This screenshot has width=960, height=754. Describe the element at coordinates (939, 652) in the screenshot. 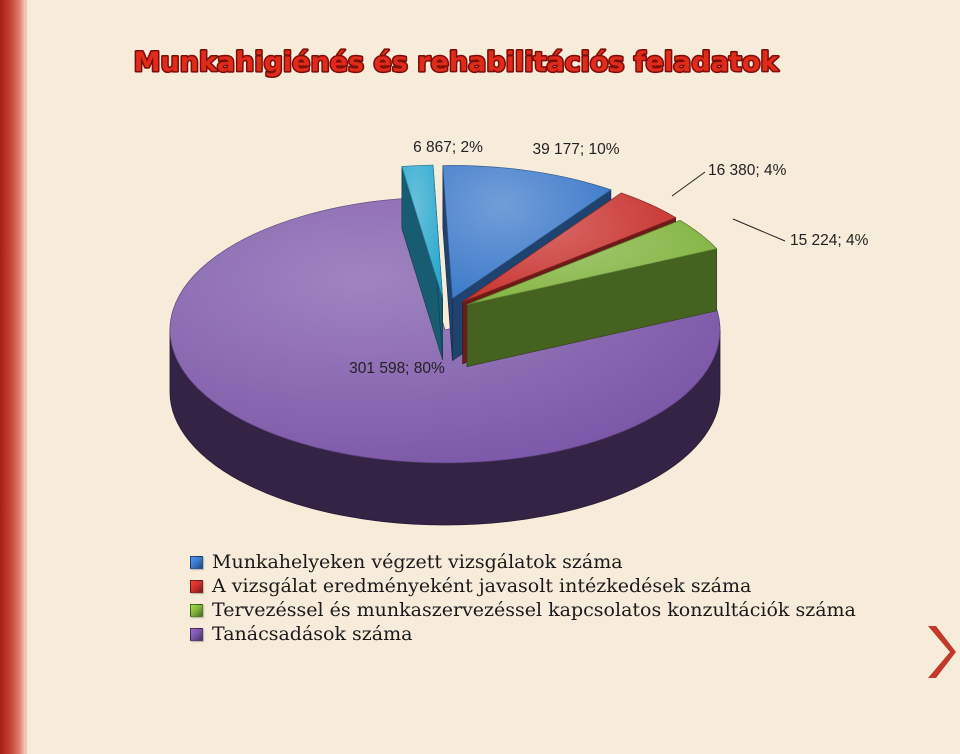

I see `chevron-right-icon` at that location.